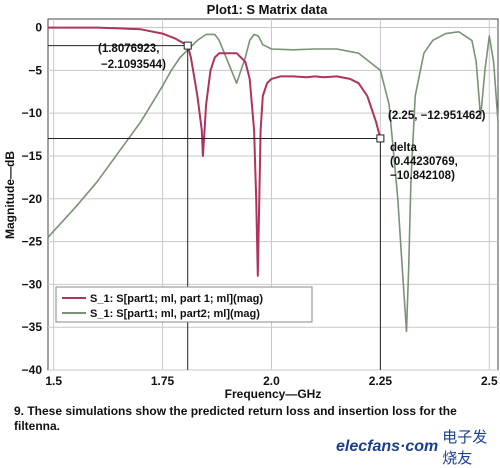  Describe the element at coordinates (32, 370) in the screenshot. I see `y-tick-label: −40` at that location.